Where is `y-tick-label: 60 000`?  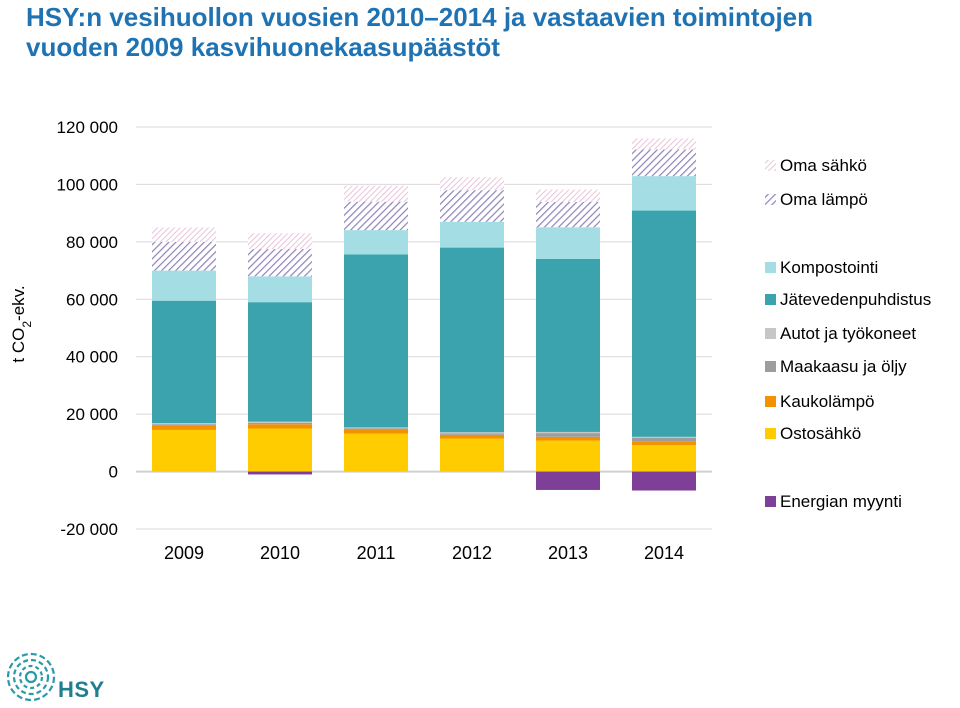
y-tick-label: 60 000 is located at coordinates (92, 299).